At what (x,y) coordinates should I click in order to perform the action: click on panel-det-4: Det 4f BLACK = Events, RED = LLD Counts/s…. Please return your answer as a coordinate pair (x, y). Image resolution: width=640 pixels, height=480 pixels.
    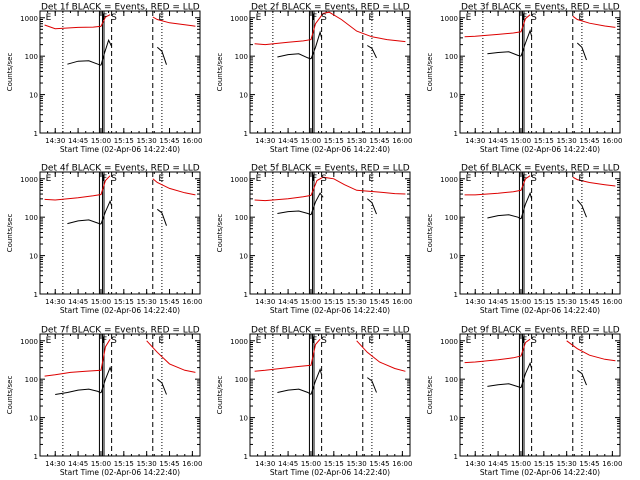
    Looking at the image, I should click on (104, 240).